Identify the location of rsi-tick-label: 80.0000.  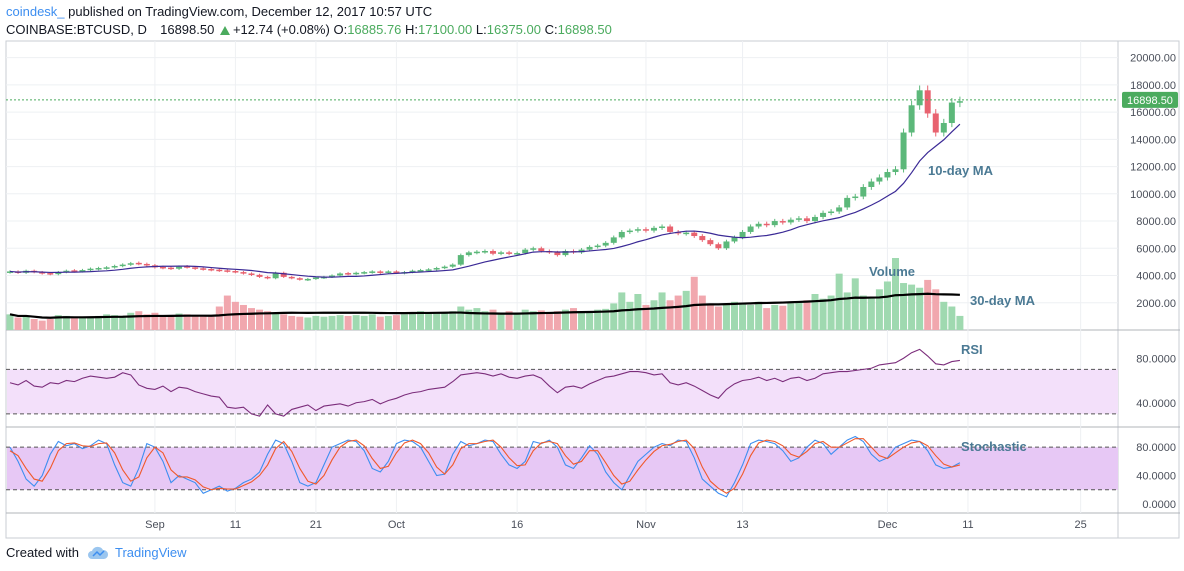
(1156, 359).